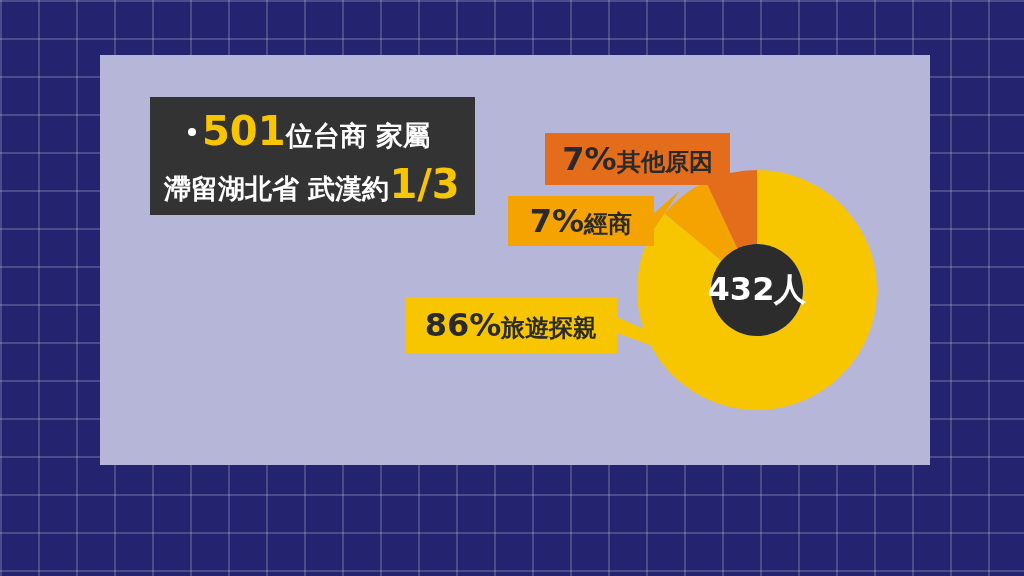 Image resolution: width=1024 pixels, height=576 pixels. What do you see at coordinates (664, 162) in the screenshot?
I see `slice-label: 其他原因` at bounding box center [664, 162].